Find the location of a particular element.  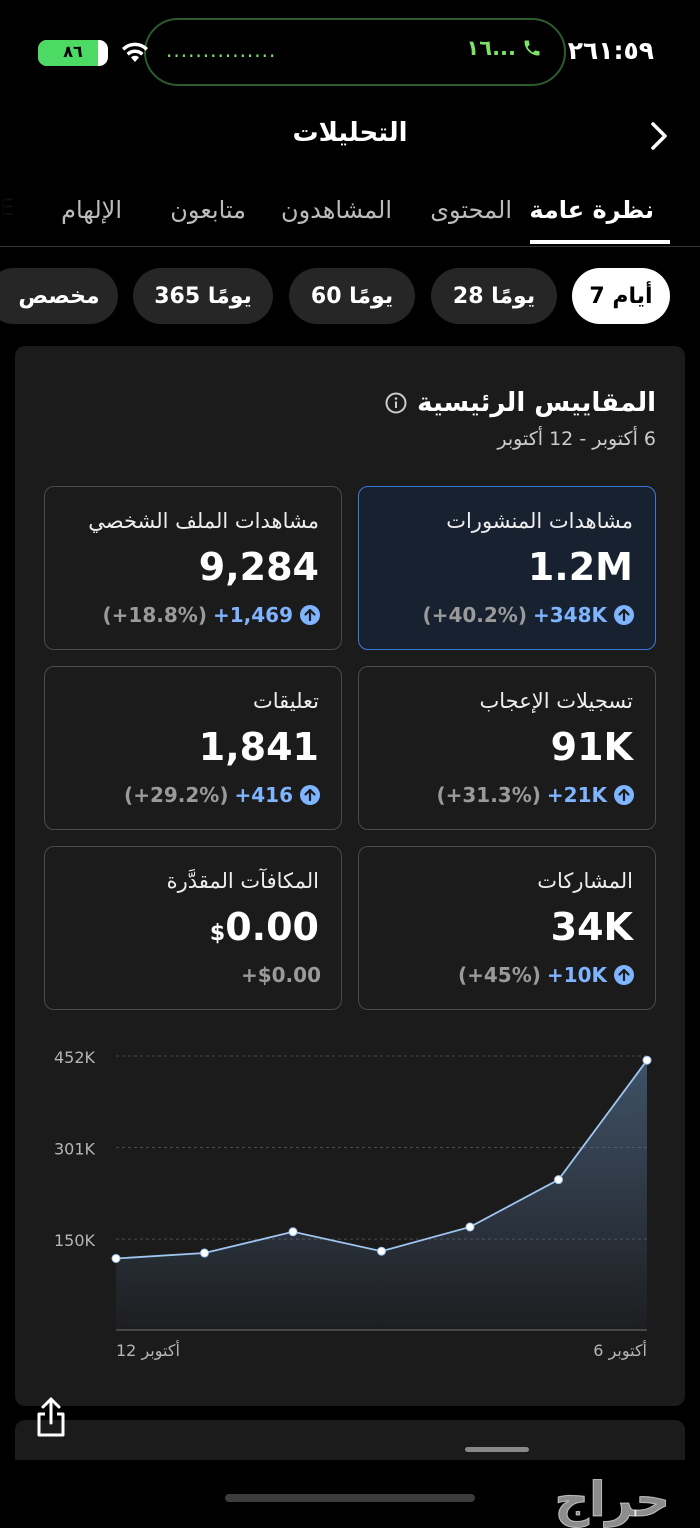

tab-followers: متابعون is located at coordinates (208, 210).